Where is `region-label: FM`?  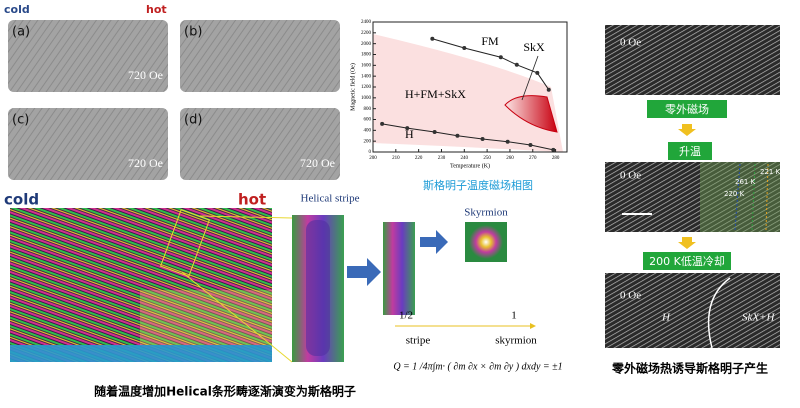
region-label: FM is located at coordinates (490, 41).